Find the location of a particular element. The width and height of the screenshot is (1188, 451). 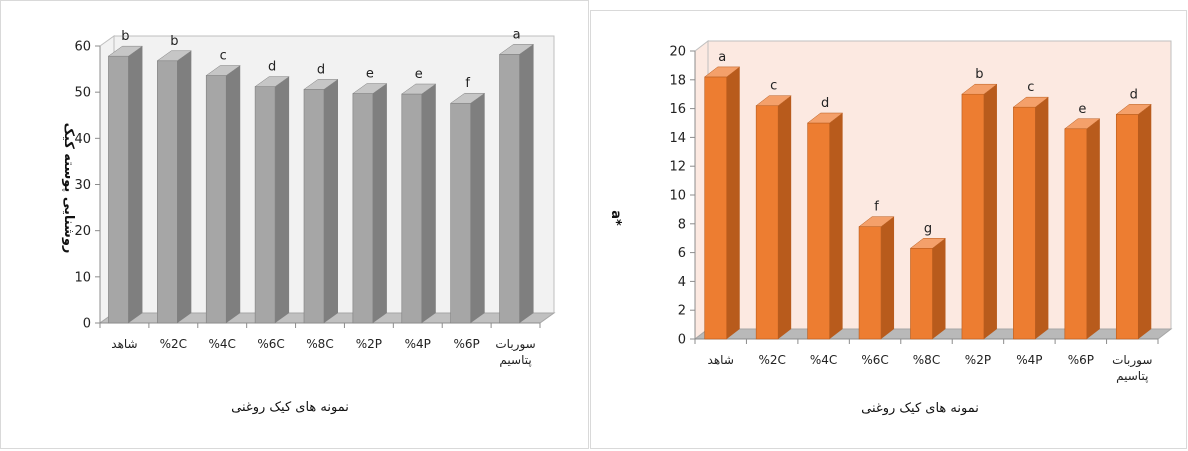

x-tick-label: %4C is located at coordinates (823, 360).